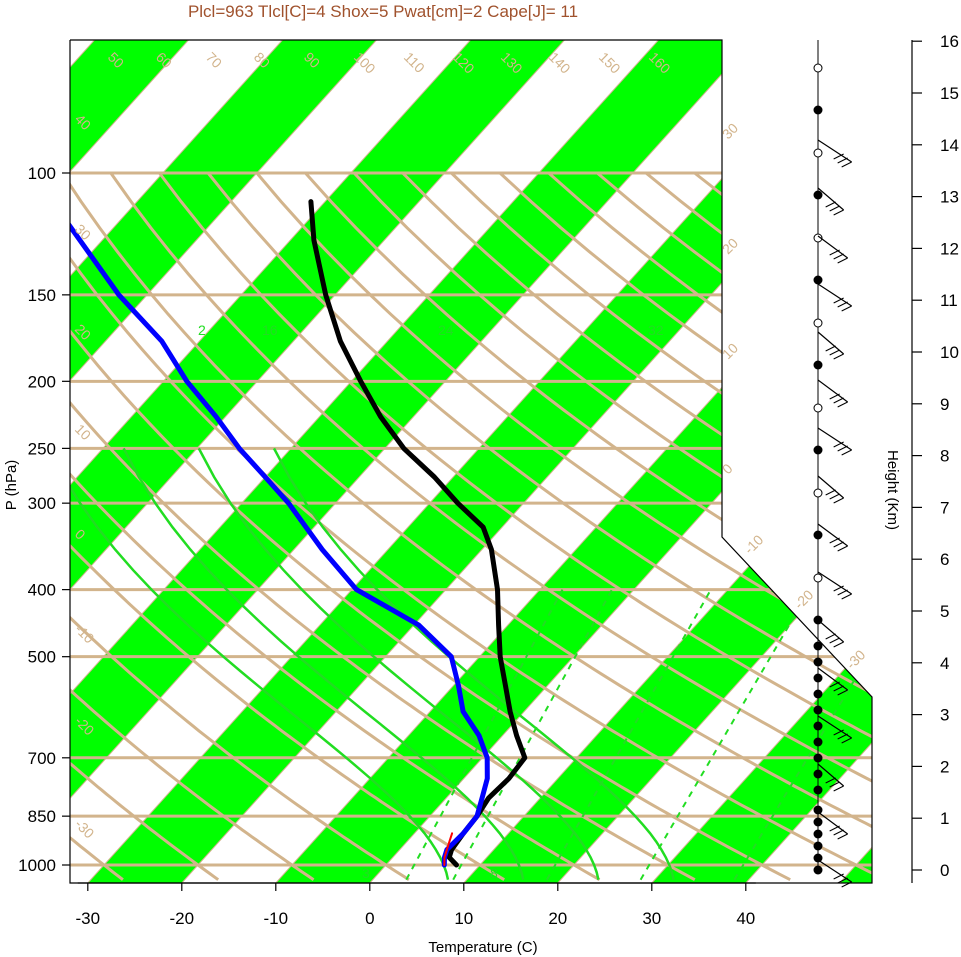 Image resolution: width=961 pixels, height=957 pixels. I want to click on height-tick-label: 11, so click(949, 300).